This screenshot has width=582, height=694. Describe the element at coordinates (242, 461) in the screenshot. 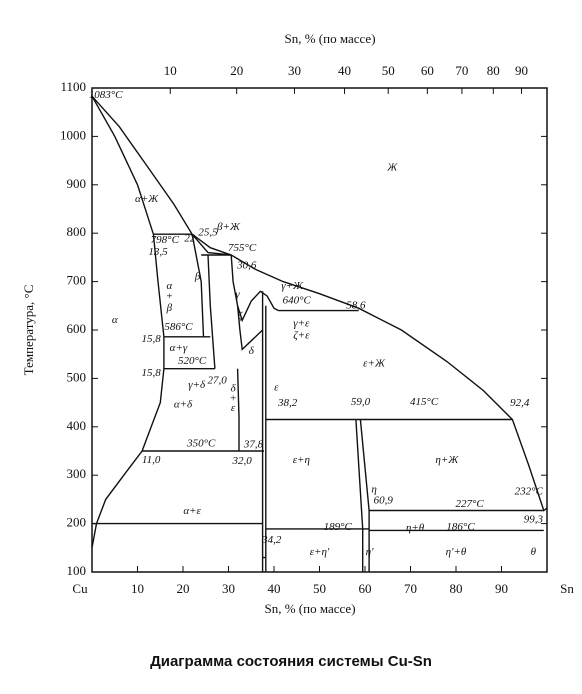

I see `region-label: 32,0` at that location.